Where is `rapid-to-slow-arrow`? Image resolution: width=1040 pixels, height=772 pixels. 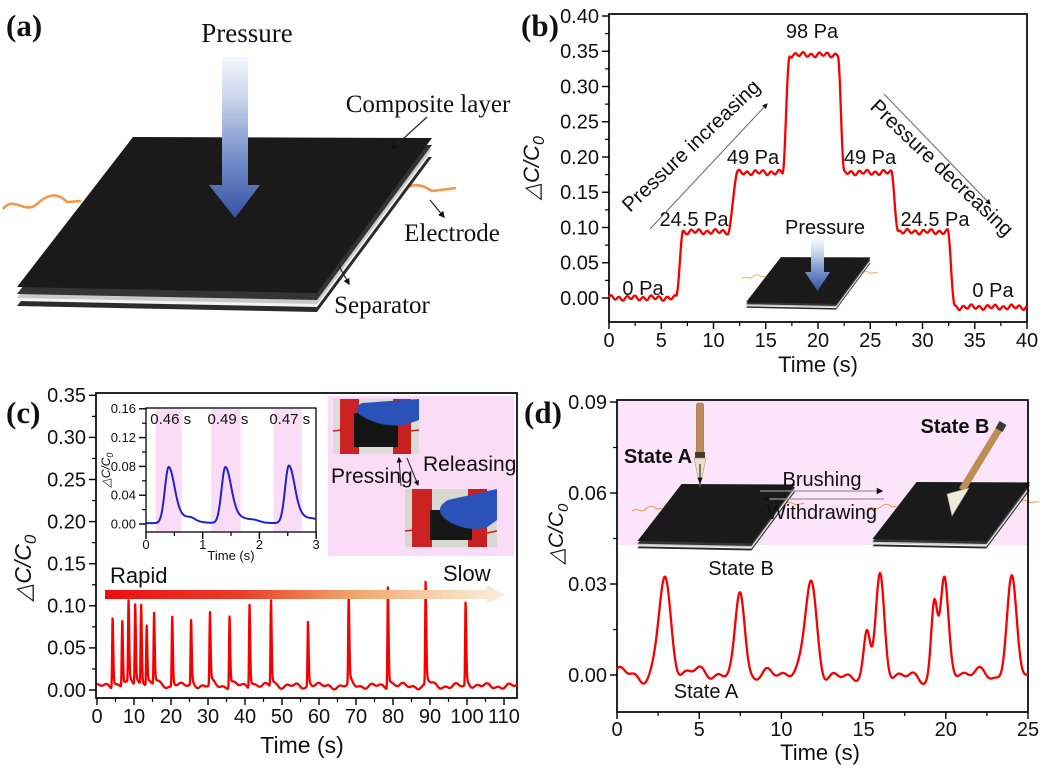
rapid-to-slow-arrow is located at coordinates (305, 594).